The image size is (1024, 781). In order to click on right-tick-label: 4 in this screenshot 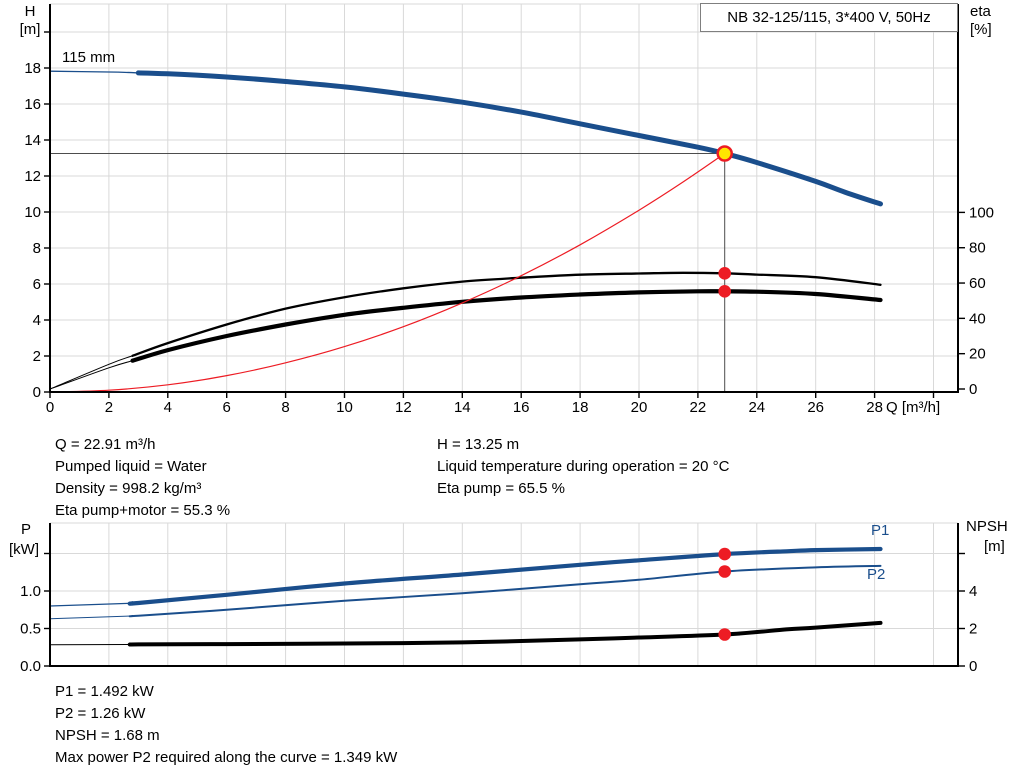, I will do `click(973, 591)`.